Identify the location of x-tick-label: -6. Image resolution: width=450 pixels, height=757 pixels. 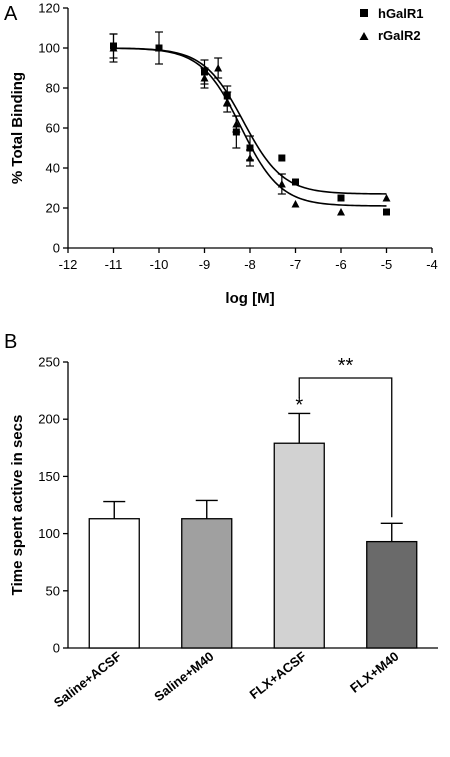
(341, 264).